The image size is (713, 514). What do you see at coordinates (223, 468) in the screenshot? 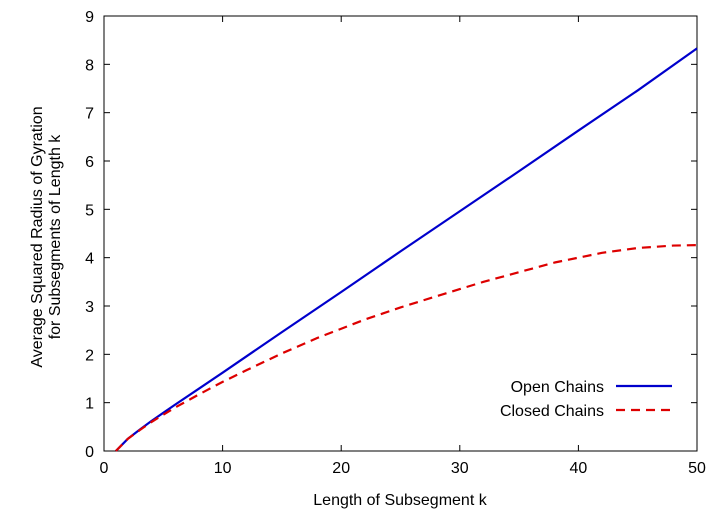
I see `x-tick-label: 10` at bounding box center [223, 468].